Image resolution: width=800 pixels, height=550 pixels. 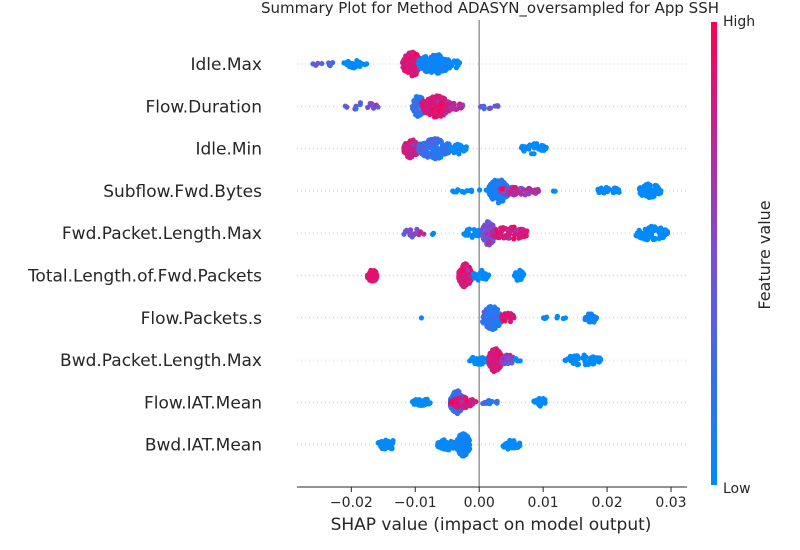 What do you see at coordinates (739, 22) in the screenshot?
I see `colorbar-high-label: High` at bounding box center [739, 22].